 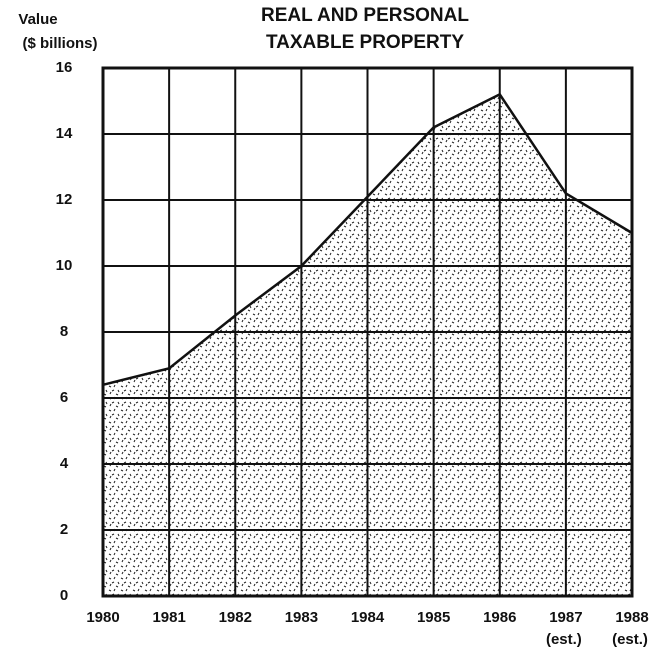 I want to click on y-tick-label: 10, so click(x=64, y=265).